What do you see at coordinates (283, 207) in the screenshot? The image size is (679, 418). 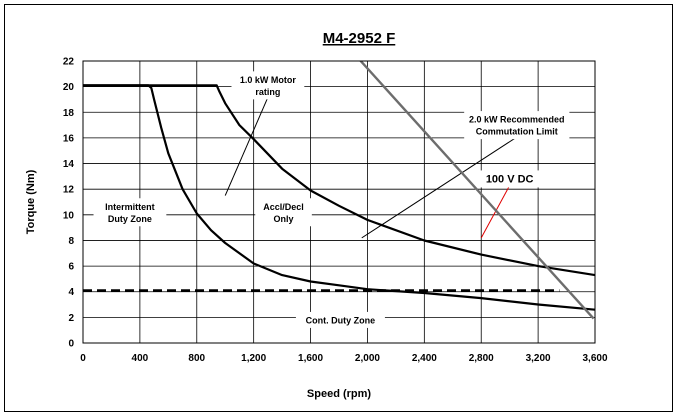 I see `annotation-text: Accl/Decl` at bounding box center [283, 207].